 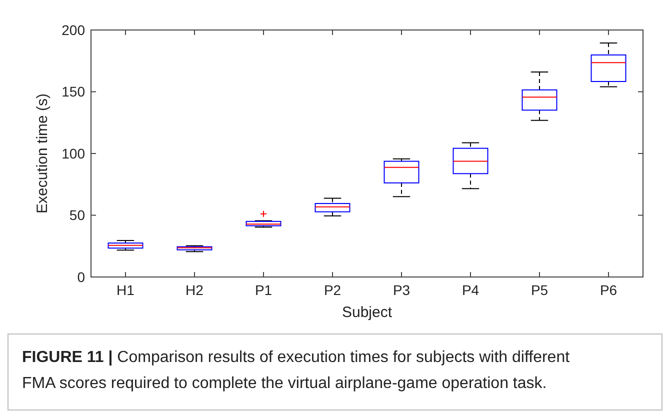 What do you see at coordinates (81, 276) in the screenshot?
I see `y-tick-label: 0` at bounding box center [81, 276].